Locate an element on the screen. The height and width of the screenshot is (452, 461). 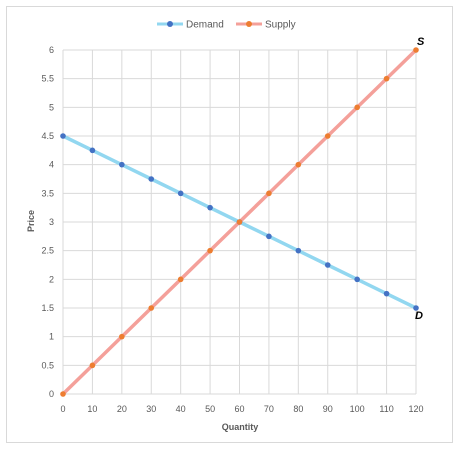
y-tick-label: 1 is located at coordinates (51, 337).